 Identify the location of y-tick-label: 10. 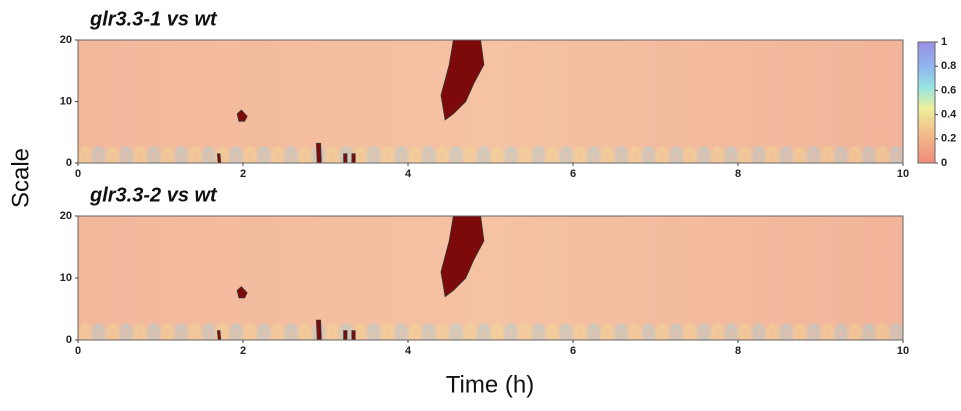
(66, 278).